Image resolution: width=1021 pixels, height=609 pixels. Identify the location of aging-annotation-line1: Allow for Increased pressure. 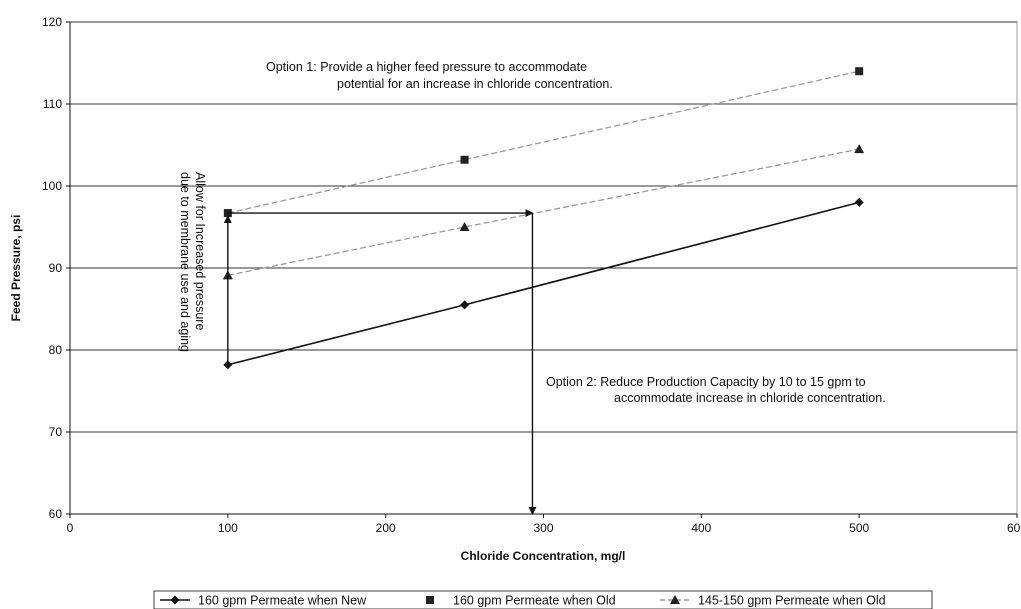
(200, 251).